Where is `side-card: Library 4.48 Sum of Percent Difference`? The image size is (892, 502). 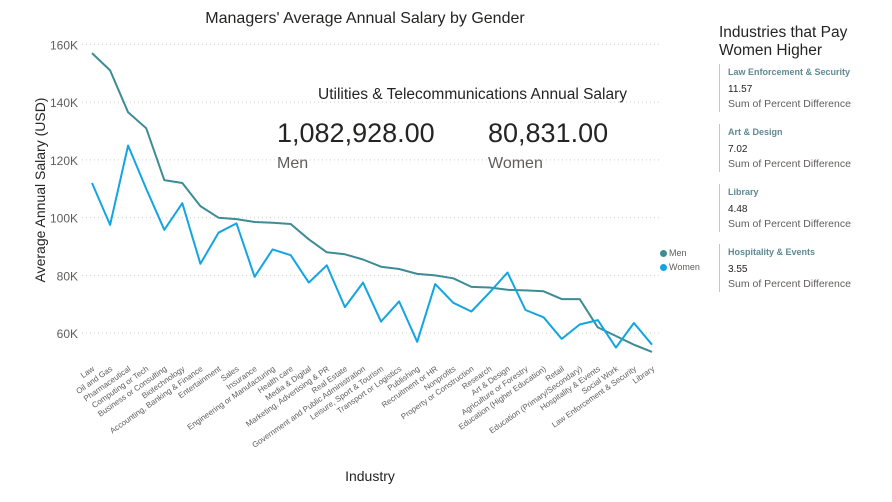
side-card: Library 4.48 Sum of Percent Difference is located at coordinates (785, 208).